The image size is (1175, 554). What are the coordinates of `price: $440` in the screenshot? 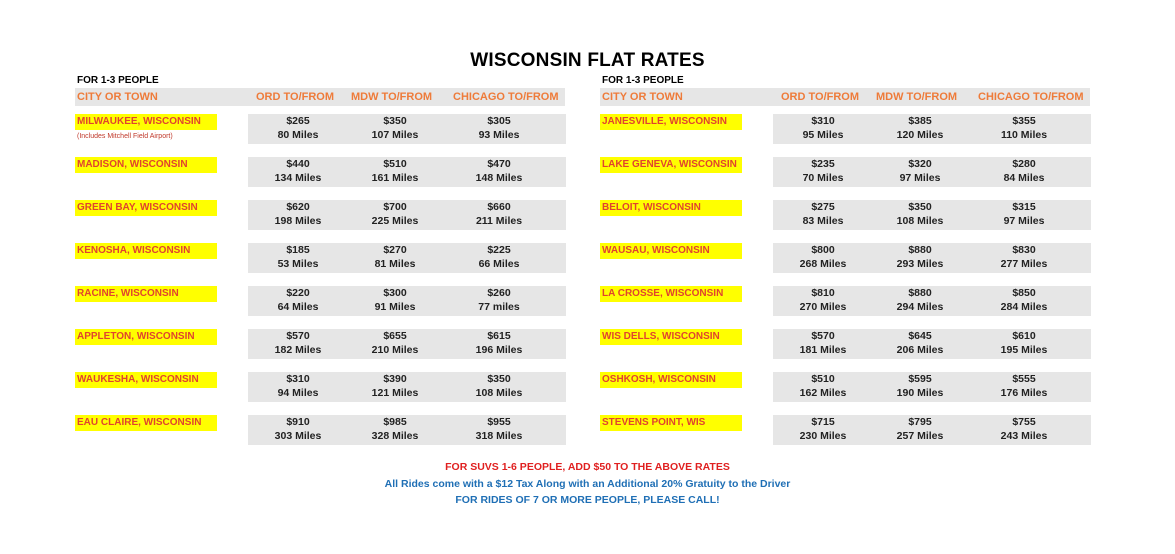 It's located at (298, 164).